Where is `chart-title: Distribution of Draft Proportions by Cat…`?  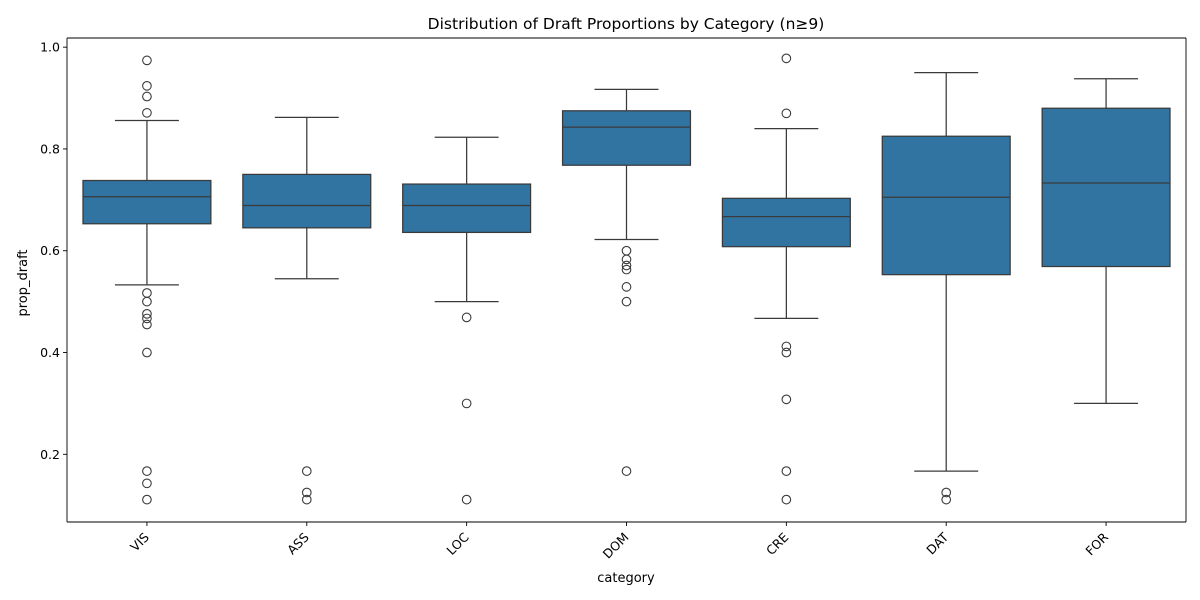 chart-title: Distribution of Draft Proportions by Cat… is located at coordinates (626, 24).